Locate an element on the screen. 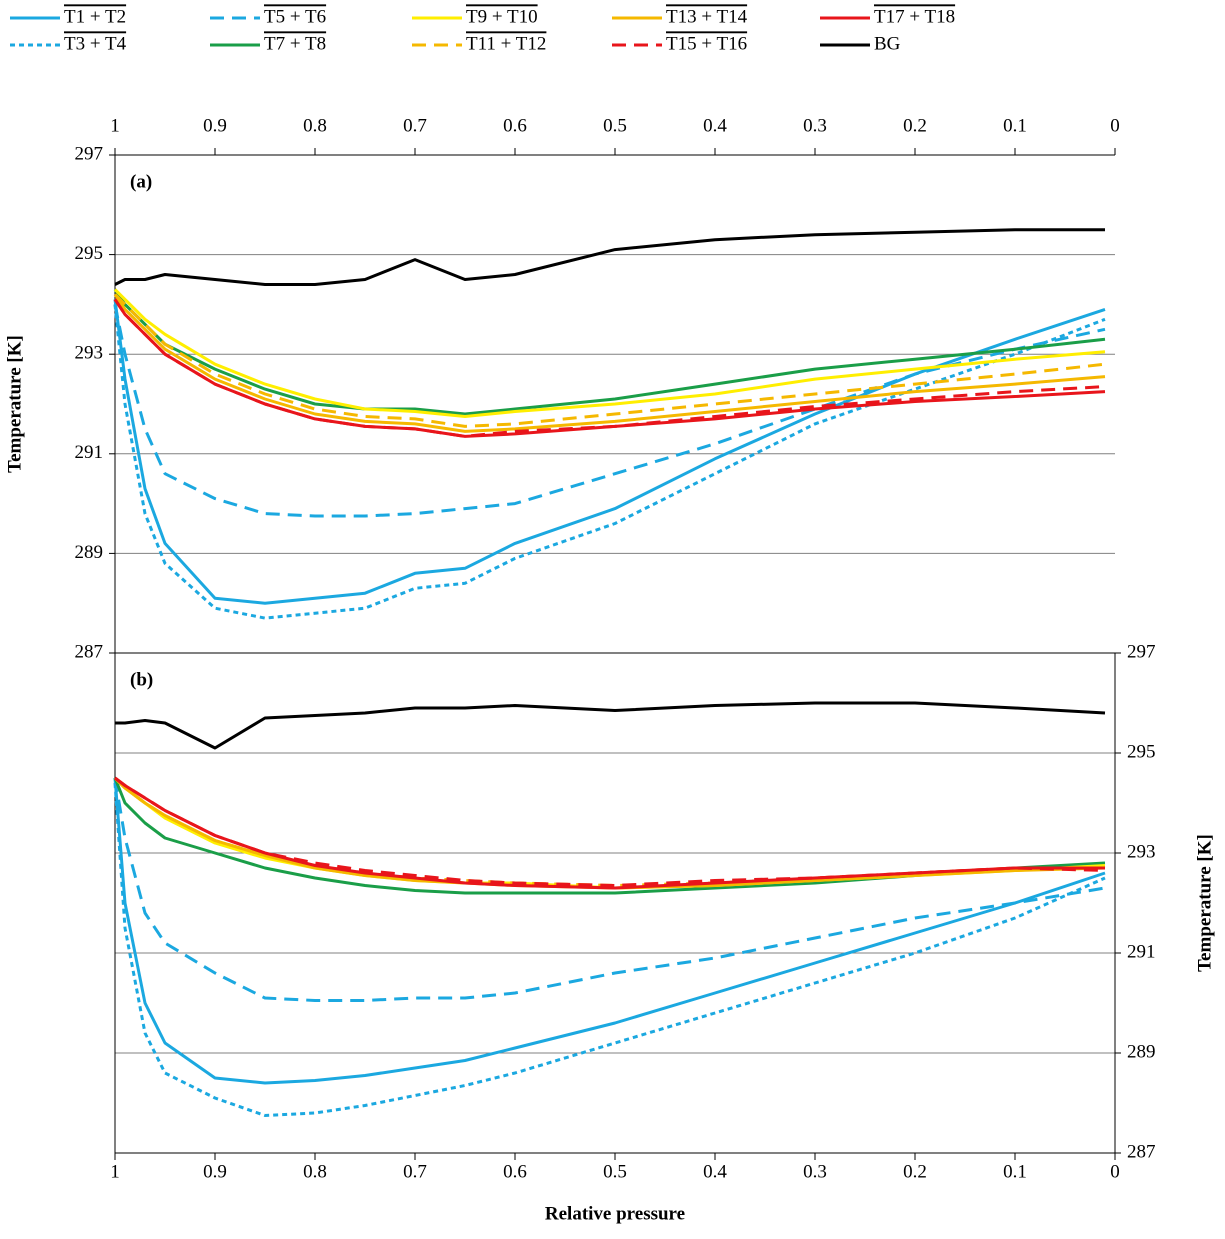 The image size is (1225, 1239). legend-label: T7 + T8 is located at coordinates (295, 43).